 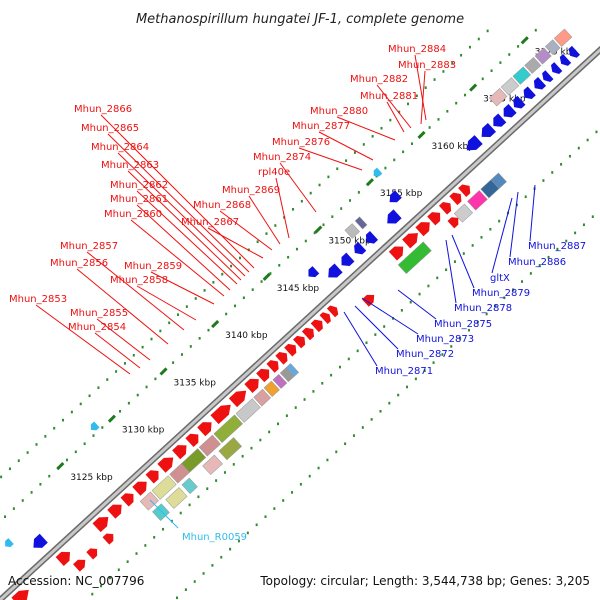 I want to click on tick-label: 3130 kbp, so click(x=143, y=431).